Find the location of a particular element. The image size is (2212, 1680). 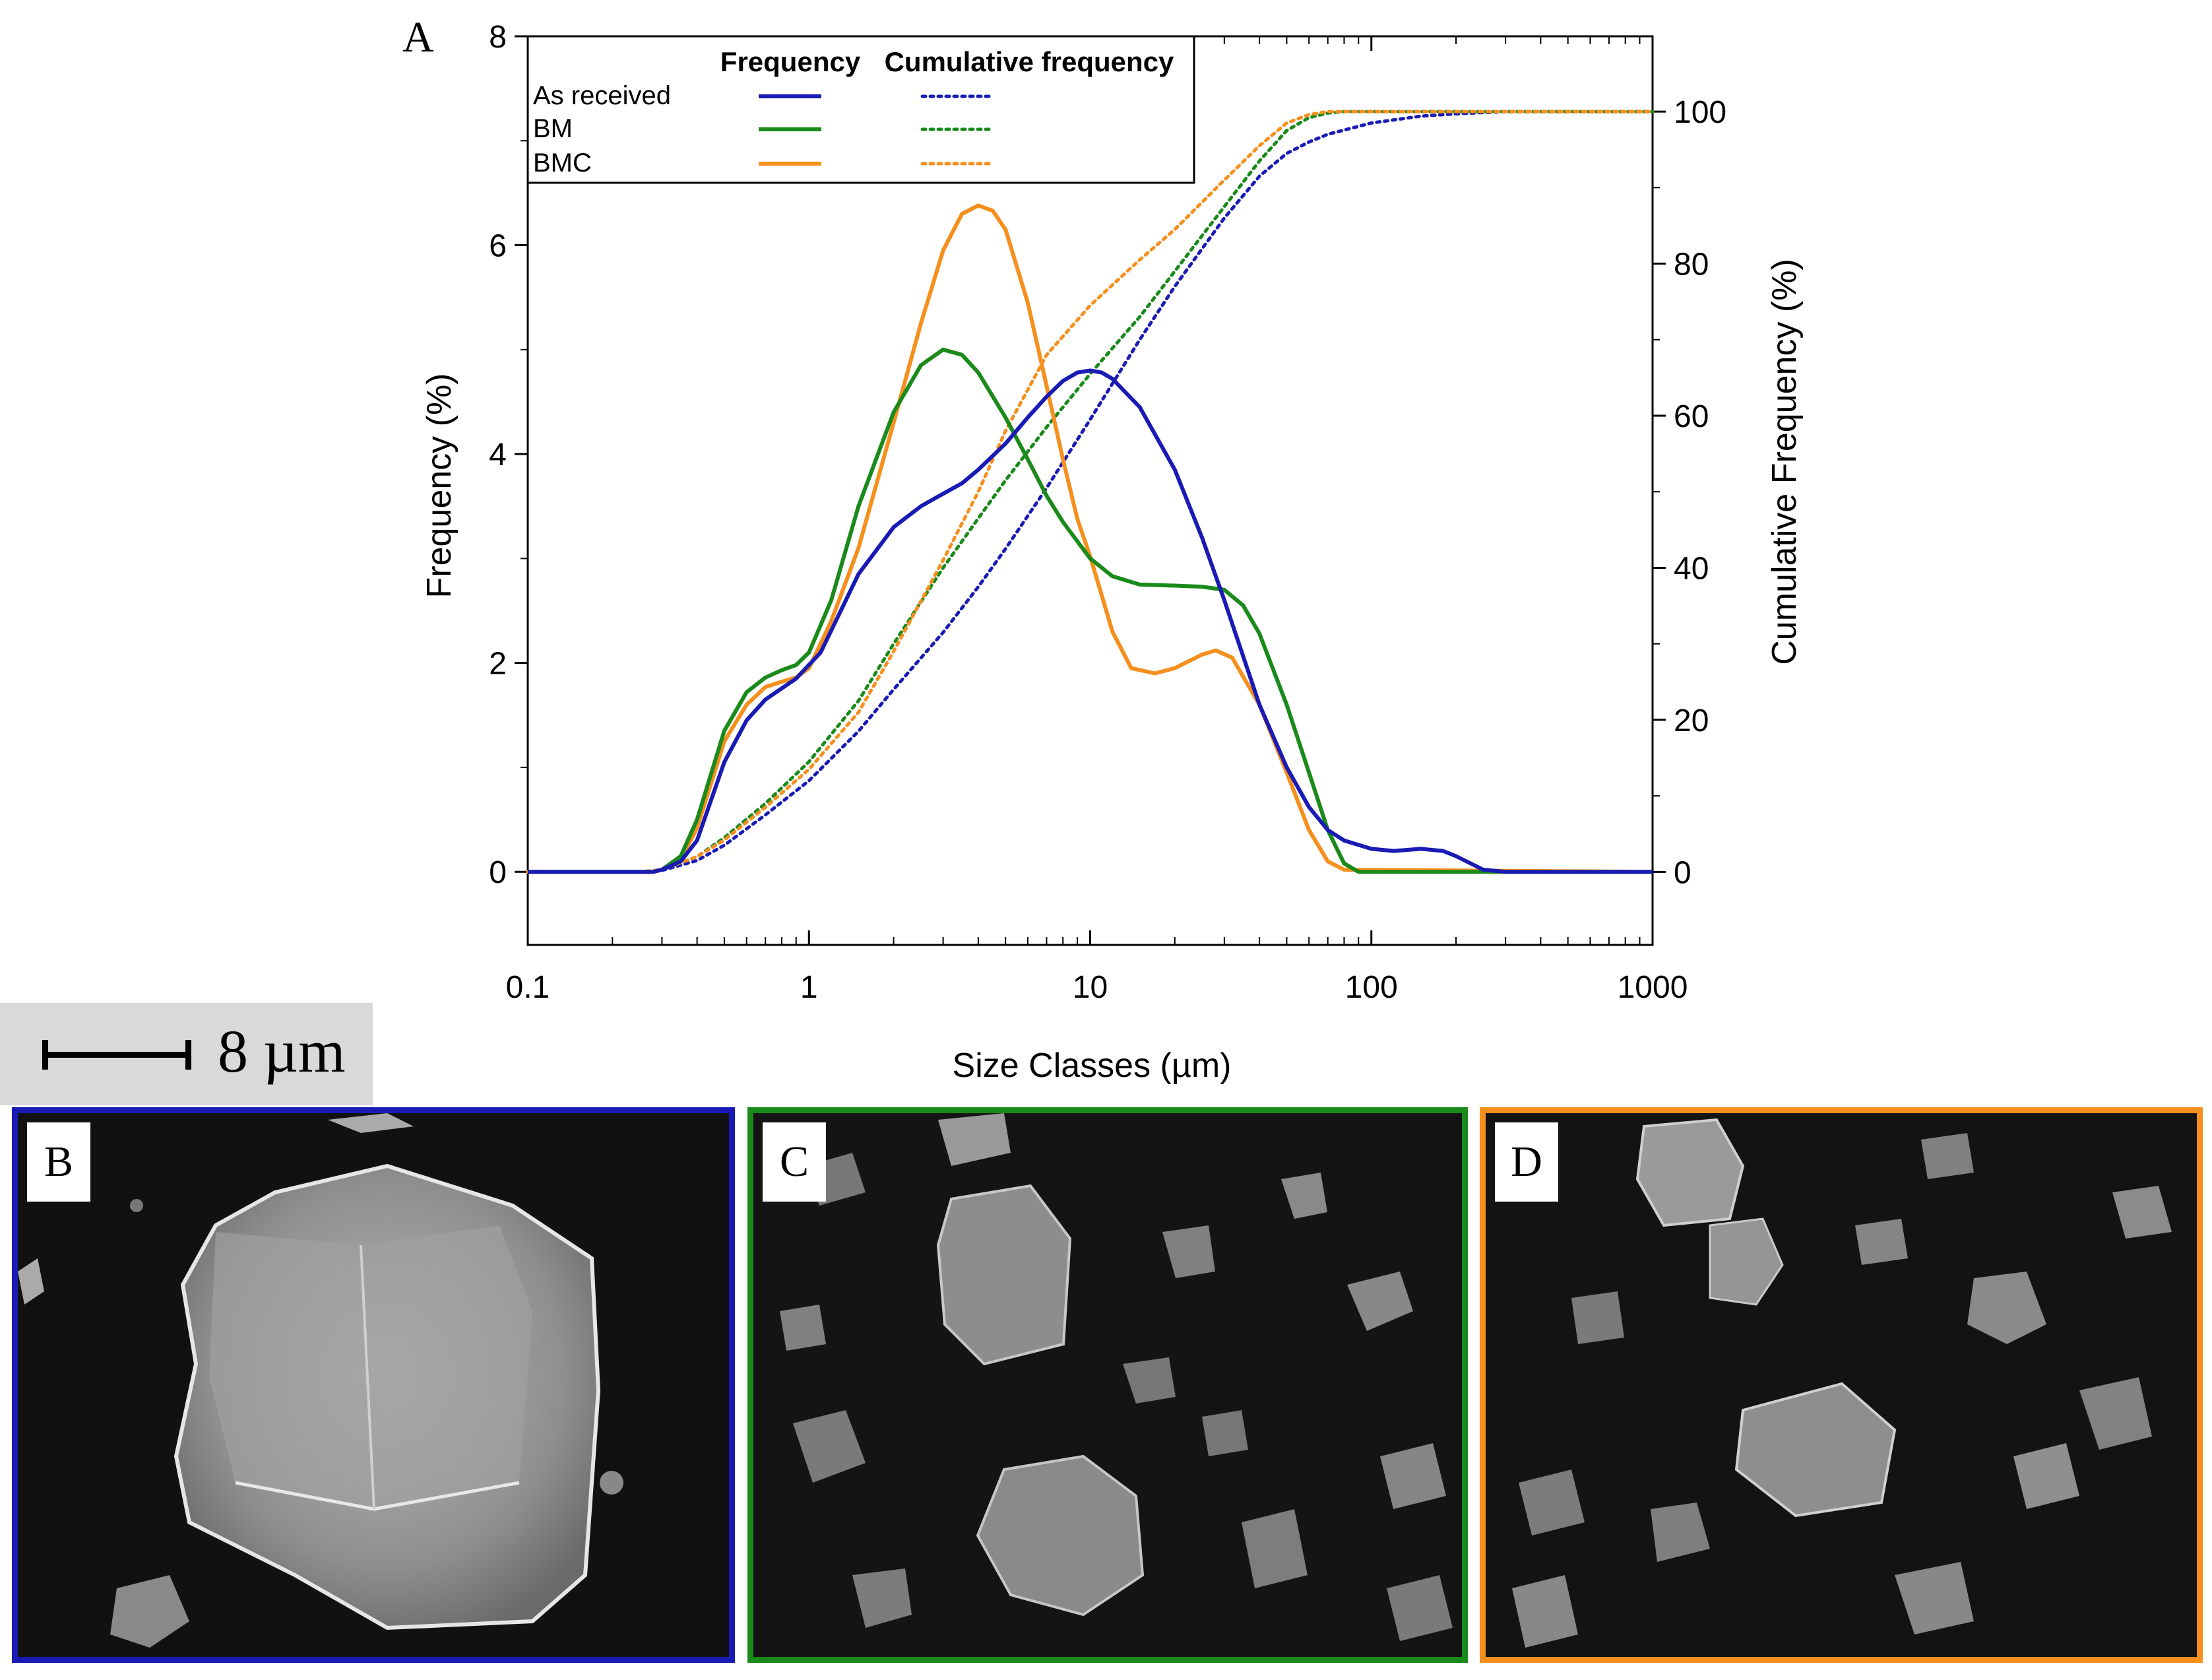

panel-letter-d: D is located at coordinates (1526, 1162).